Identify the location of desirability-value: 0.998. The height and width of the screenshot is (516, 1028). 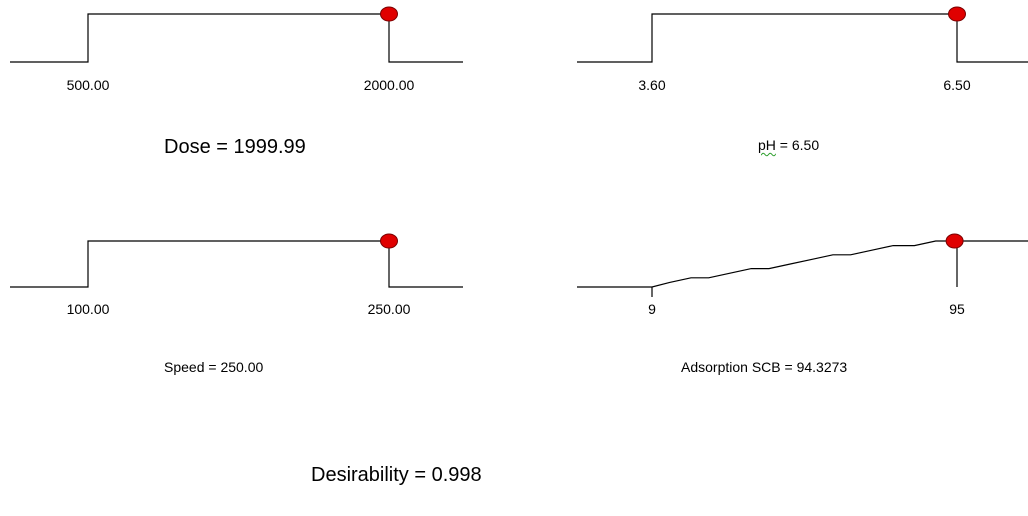
(456, 475).